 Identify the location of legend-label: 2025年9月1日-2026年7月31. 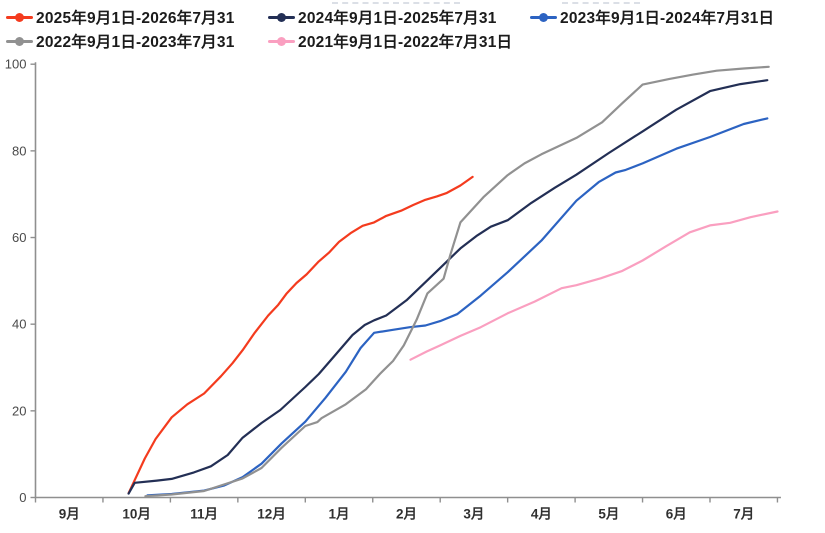
(135, 18).